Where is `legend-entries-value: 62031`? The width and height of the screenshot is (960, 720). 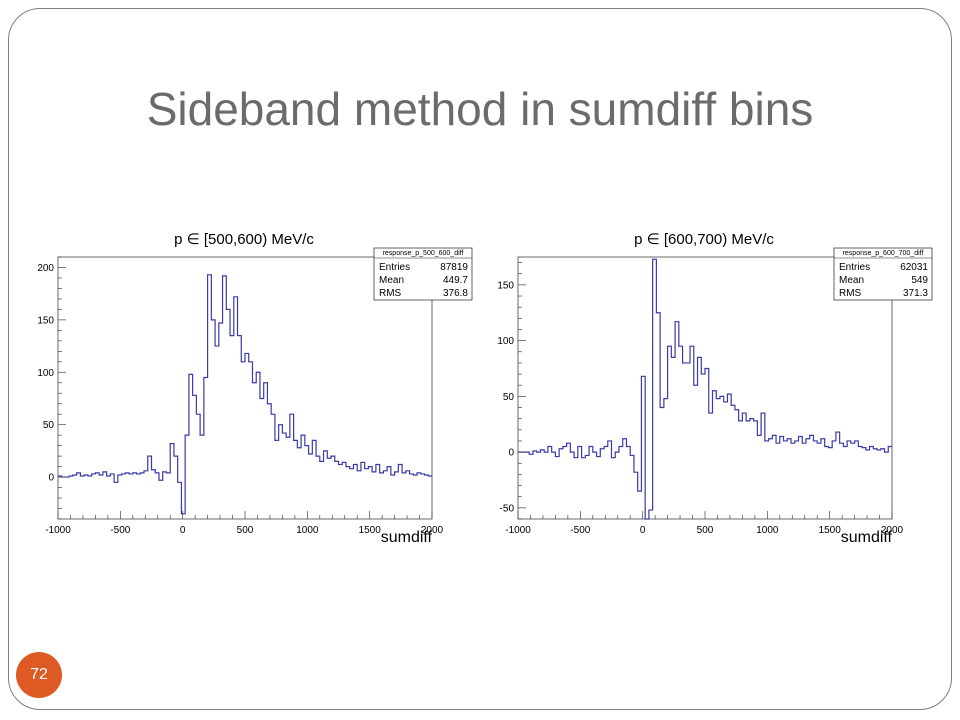
legend-entries-value: 62031 is located at coordinates (914, 267).